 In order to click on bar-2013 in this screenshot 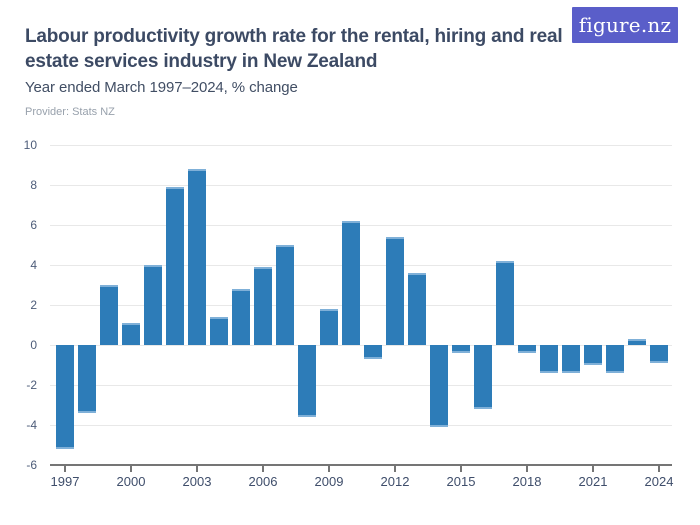, I will do `click(417, 309)`.